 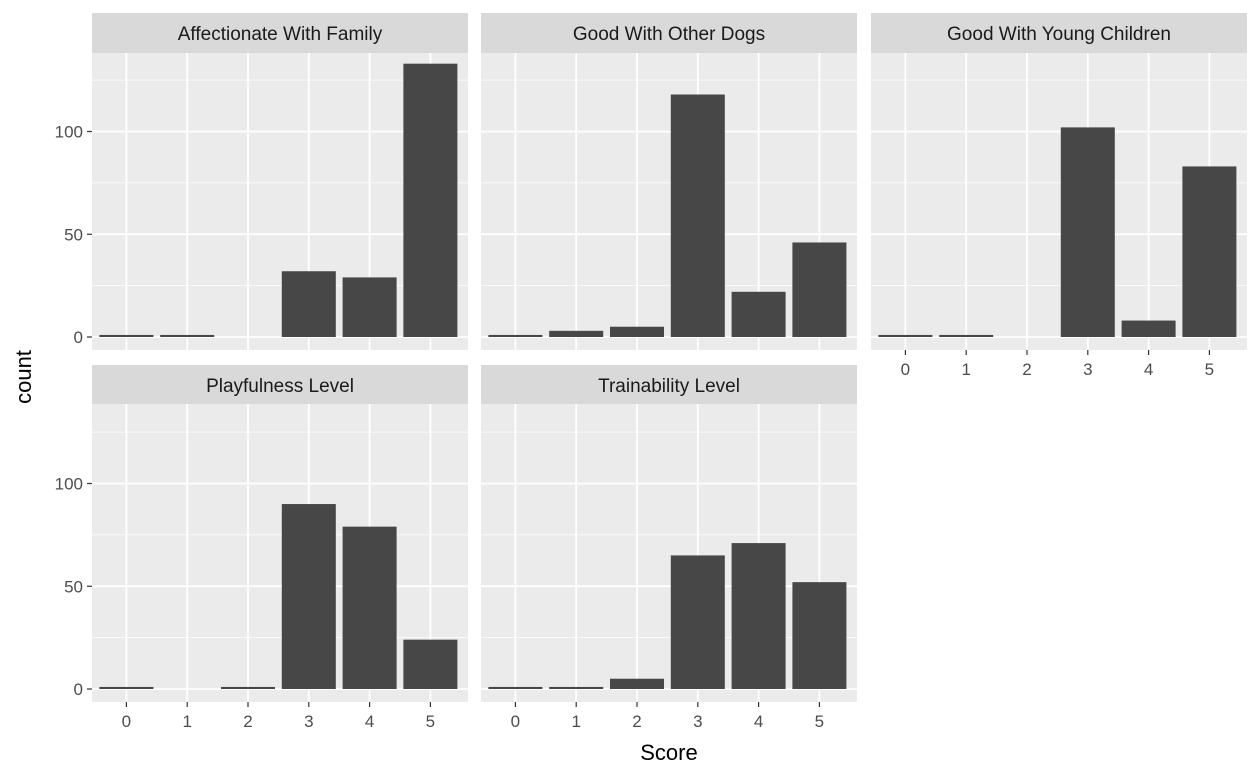 I want to click on facet-panel: Good With Other Dogs, so click(x=669, y=181).